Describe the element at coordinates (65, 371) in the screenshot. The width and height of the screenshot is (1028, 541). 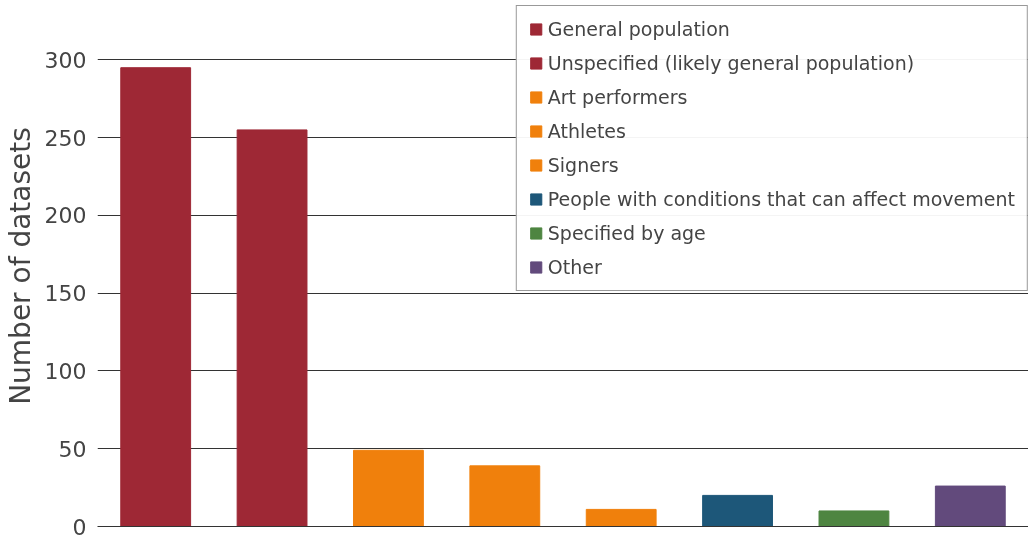
I see `y-tick-label: 100` at that location.